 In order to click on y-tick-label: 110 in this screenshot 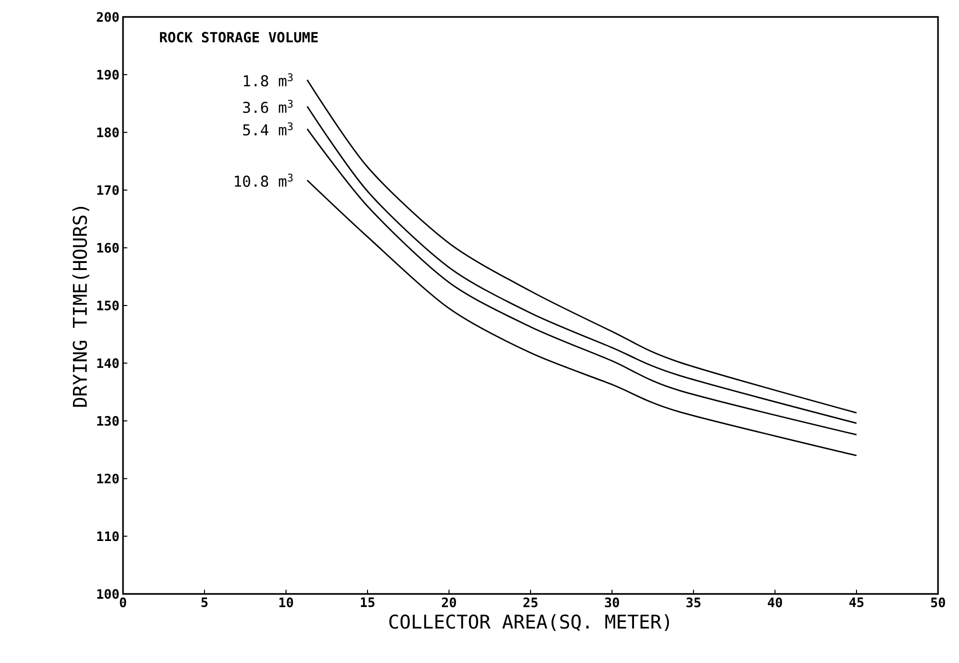, I will do `click(108, 536)`.